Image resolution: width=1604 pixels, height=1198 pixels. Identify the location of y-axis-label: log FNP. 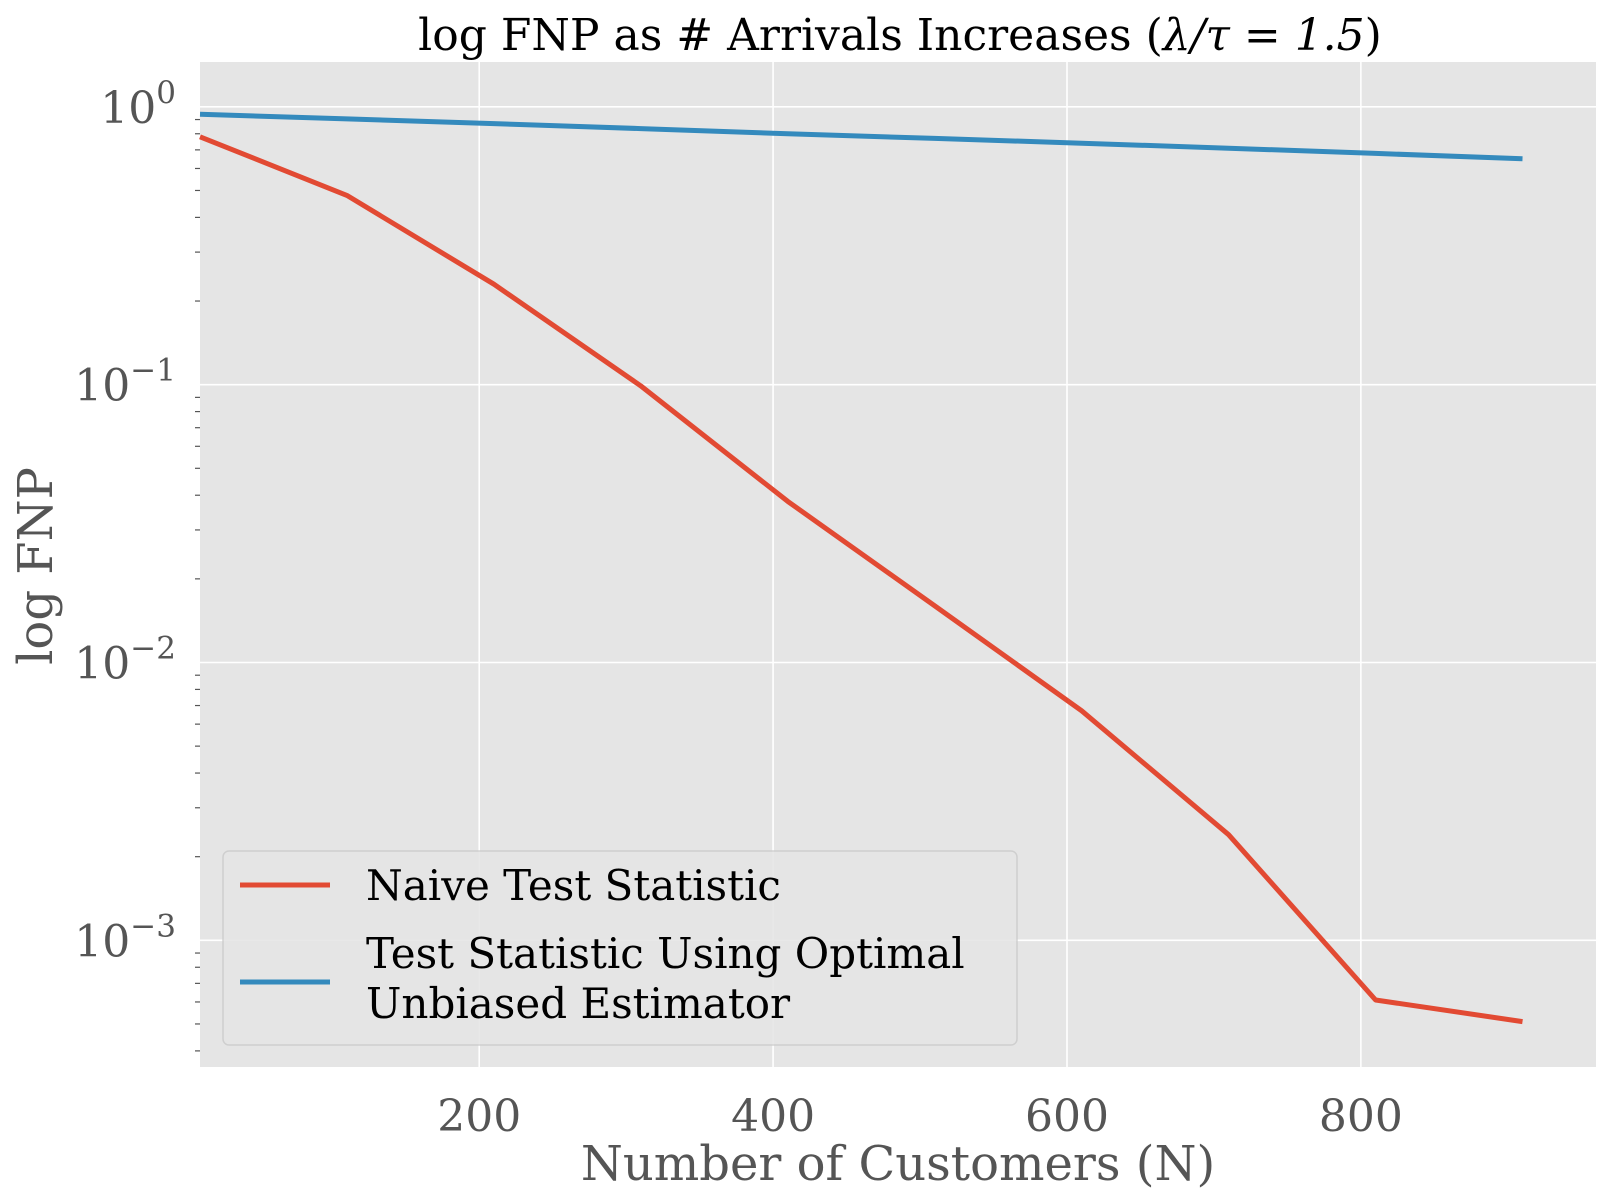
(36, 566).